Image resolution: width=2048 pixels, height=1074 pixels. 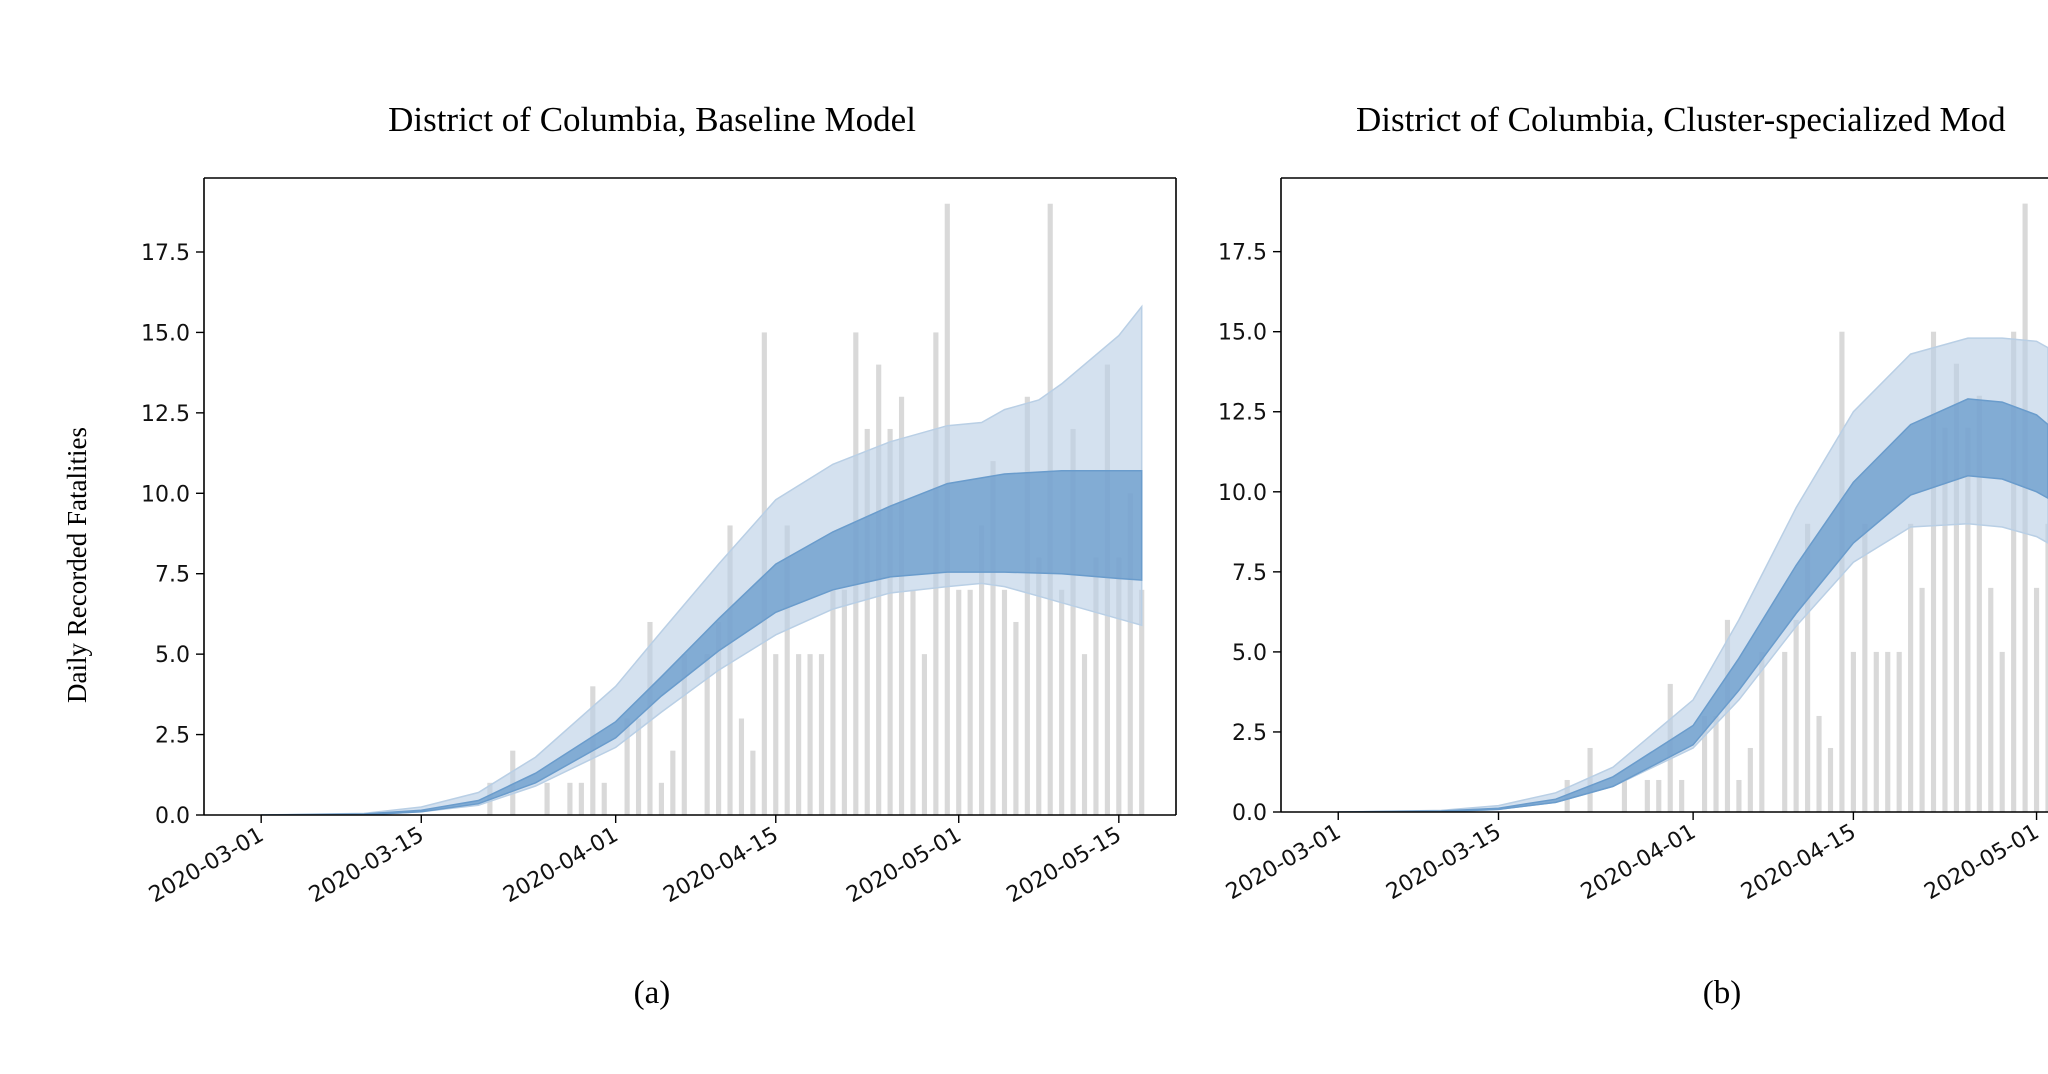 I want to click on panel-b-y-tick-label: 2.5, so click(x=1249, y=733).